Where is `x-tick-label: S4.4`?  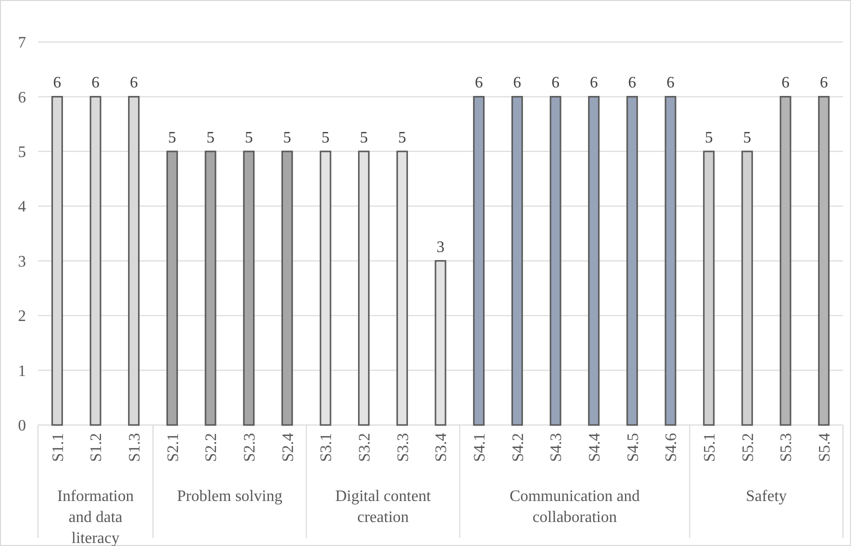
x-tick-label: S4.4 is located at coordinates (595, 447).